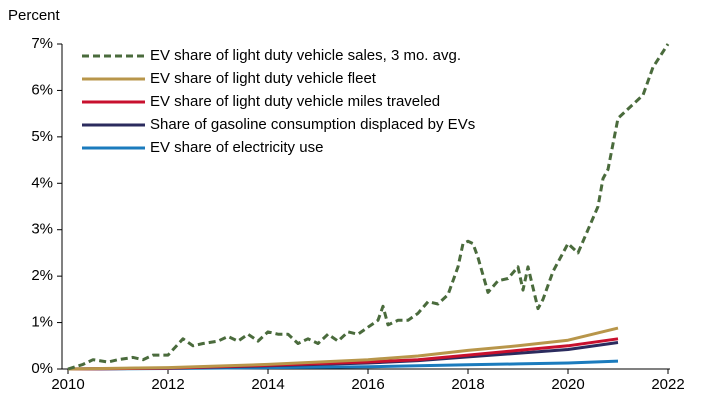  Describe the element at coordinates (343, 348) in the screenshot. I see `series-line` at that location.